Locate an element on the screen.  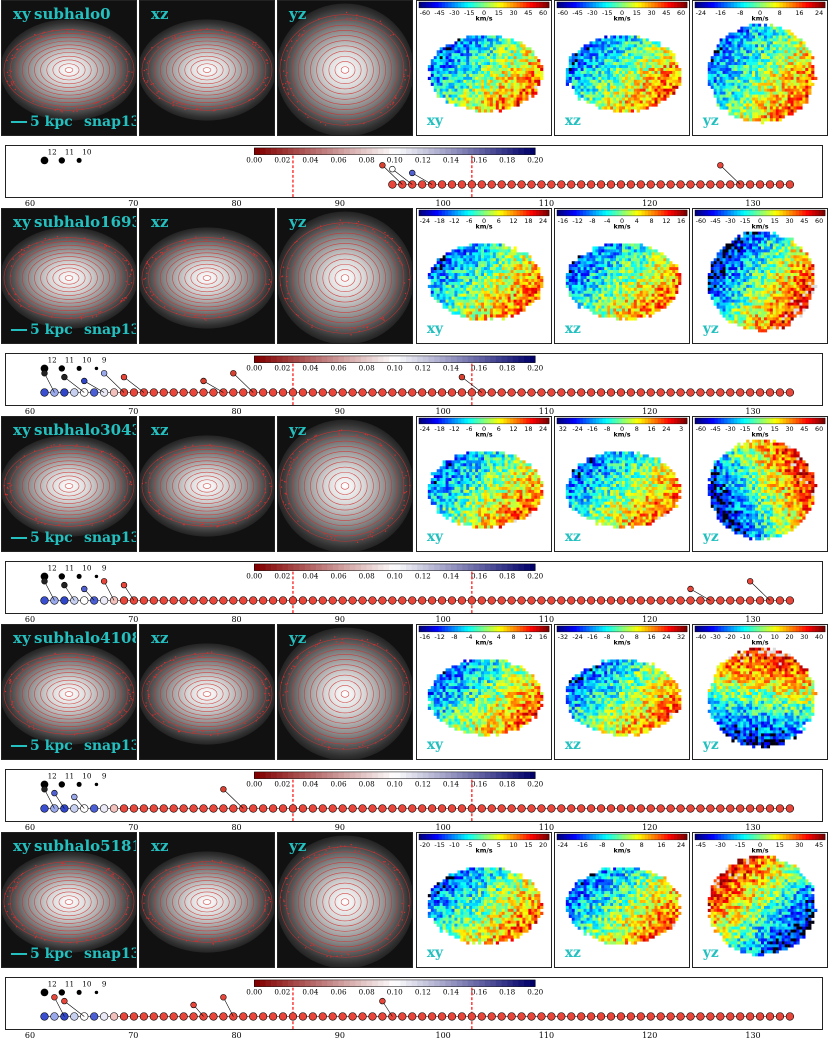
merger-colorbar-tick: 0.02 is located at coordinates (282, 575).